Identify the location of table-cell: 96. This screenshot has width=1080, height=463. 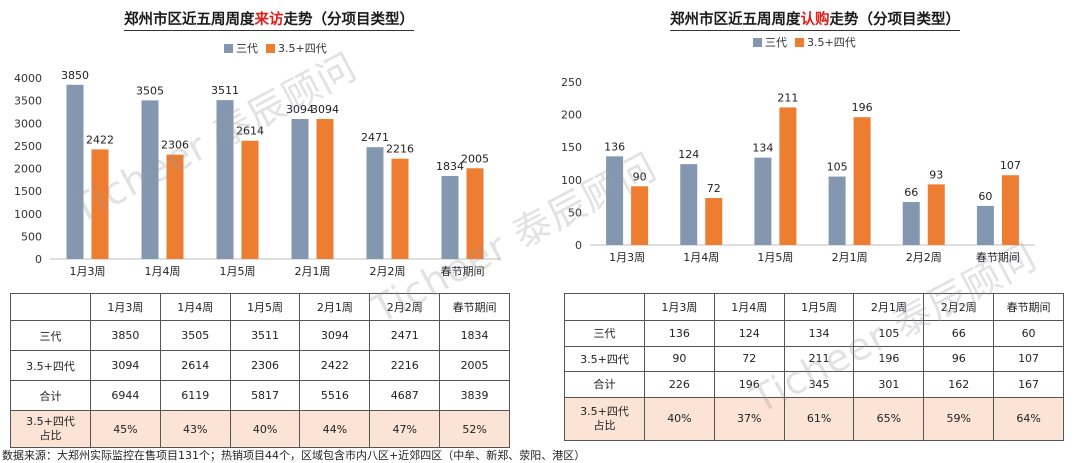
(959, 358).